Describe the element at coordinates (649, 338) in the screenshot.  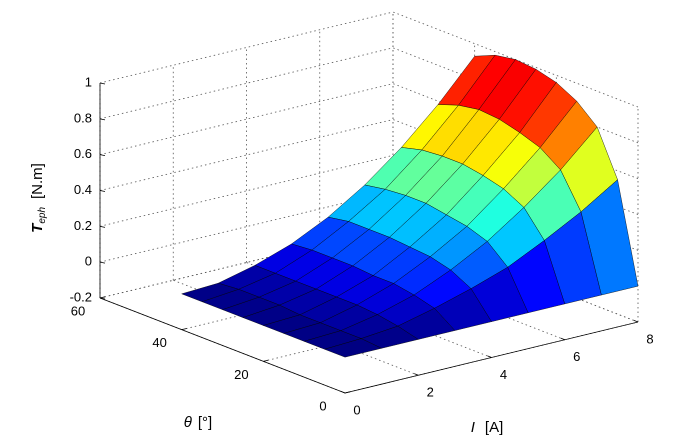
I see `x-tick-label: 8` at that location.